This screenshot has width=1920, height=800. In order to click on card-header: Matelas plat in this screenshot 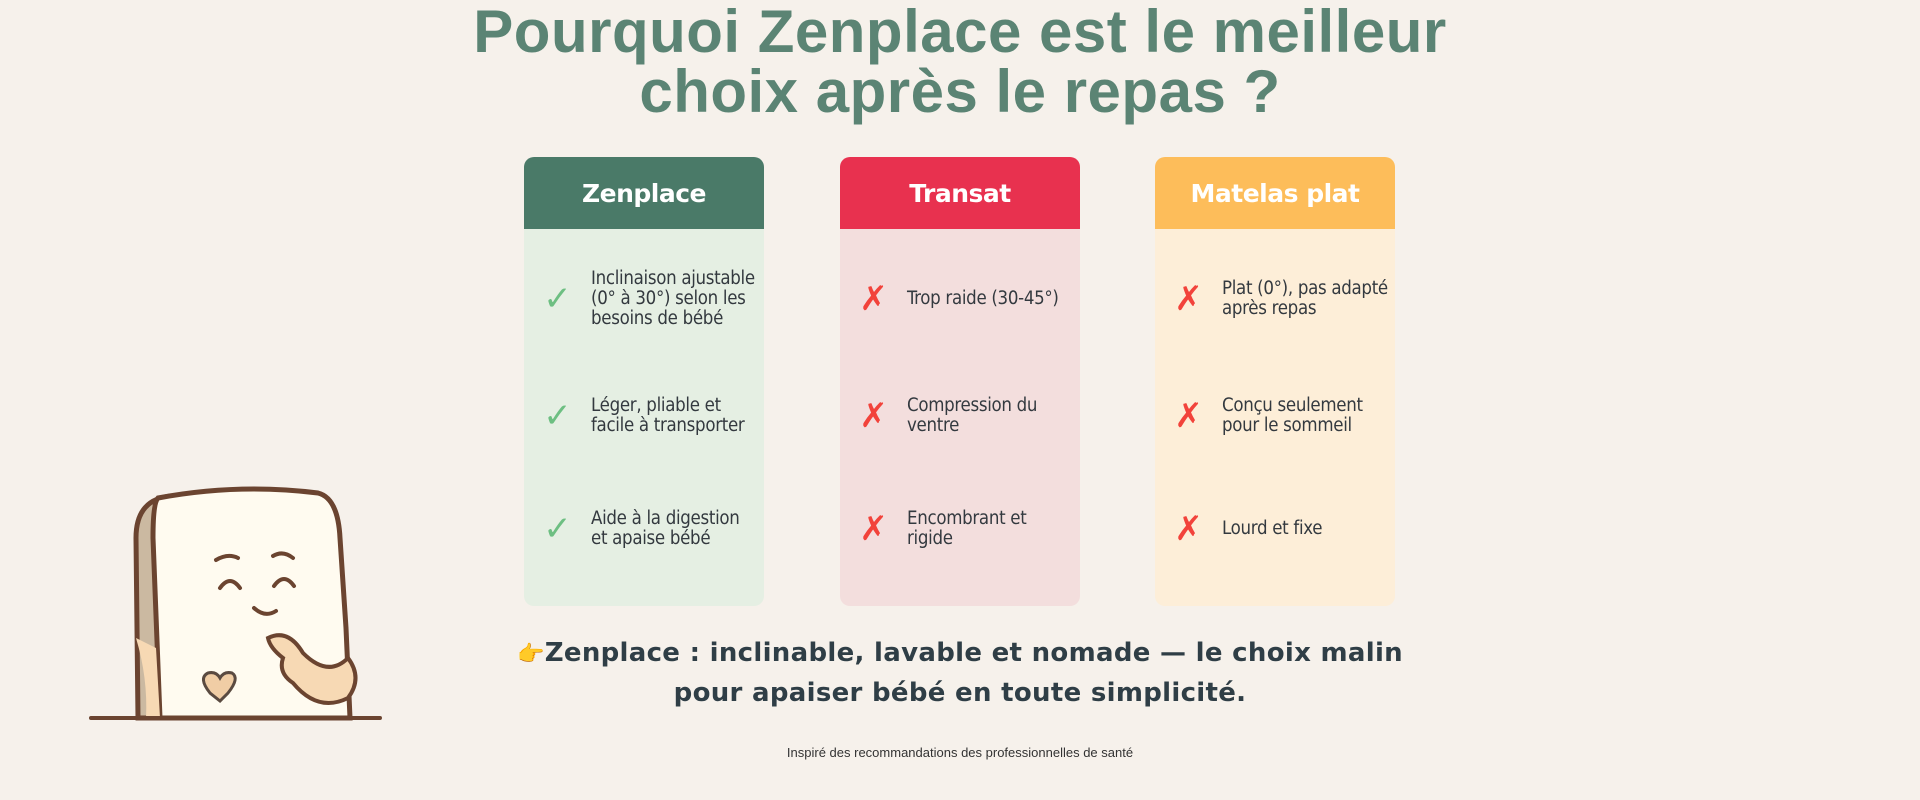, I will do `click(1275, 193)`.